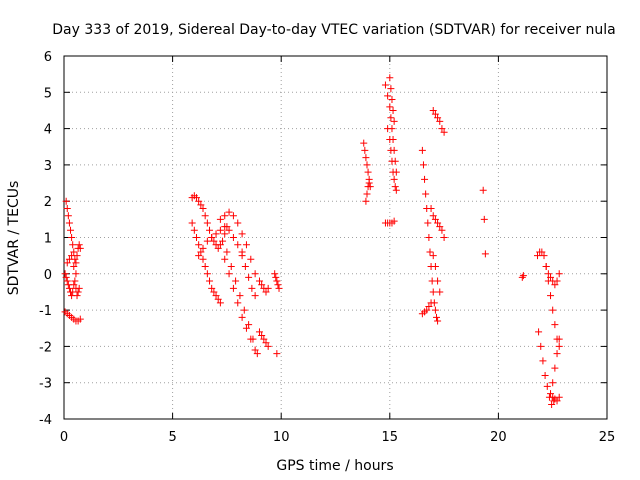 The image size is (640, 480). I want to click on y-tick-label: -2, so click(45, 347).